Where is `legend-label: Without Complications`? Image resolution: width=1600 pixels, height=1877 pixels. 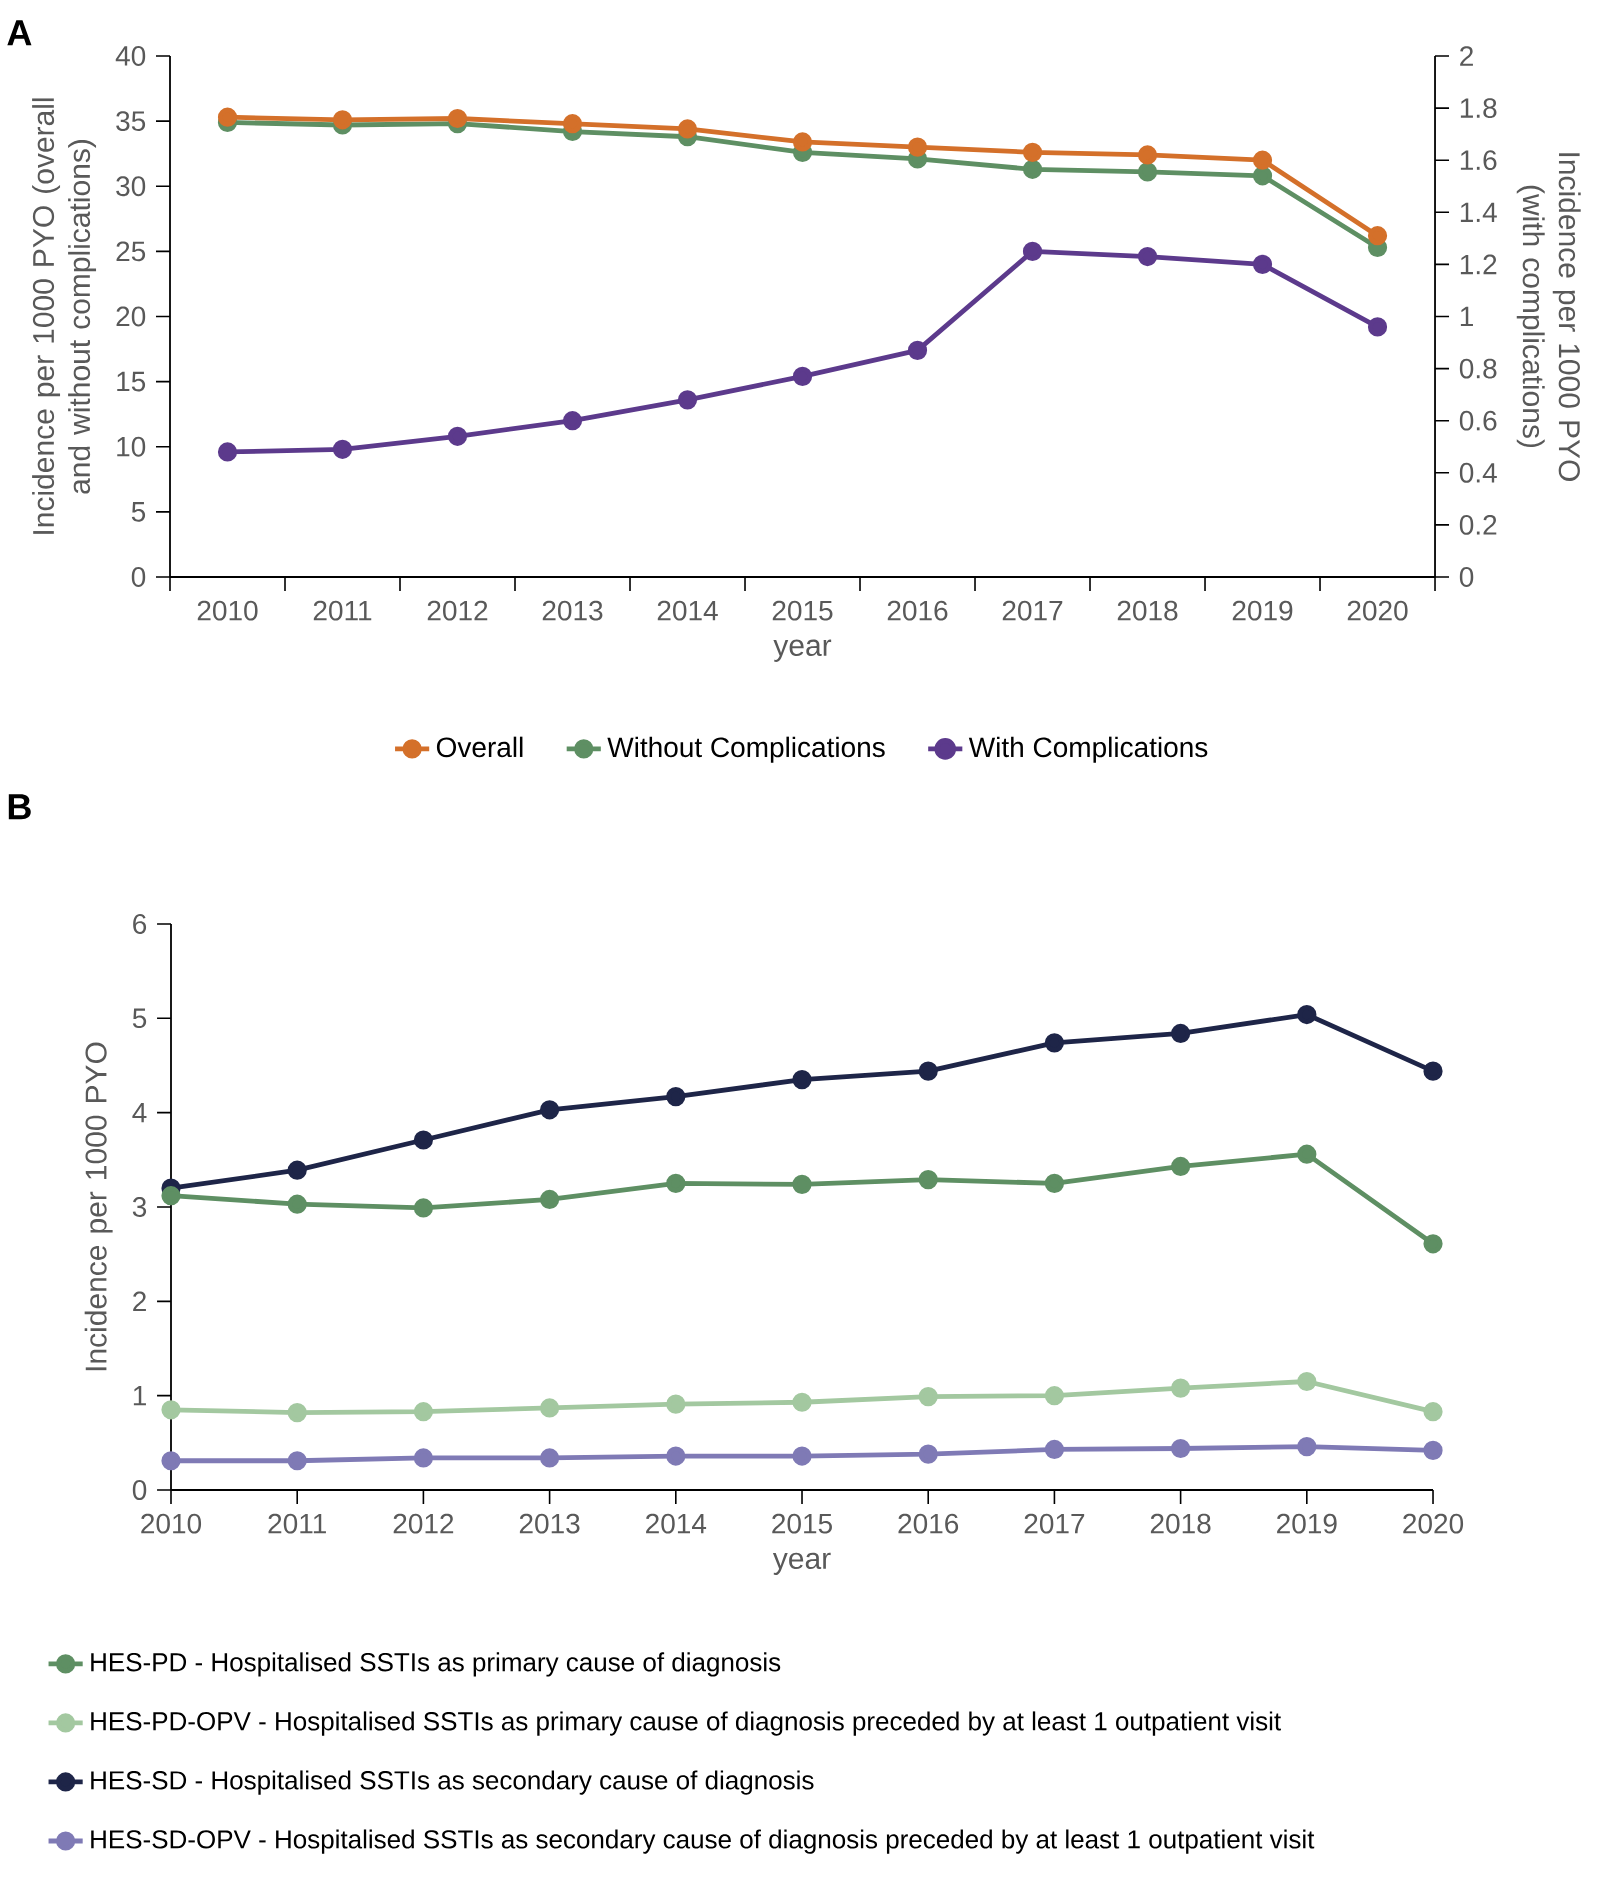 legend-label: Without Complications is located at coordinates (746, 749).